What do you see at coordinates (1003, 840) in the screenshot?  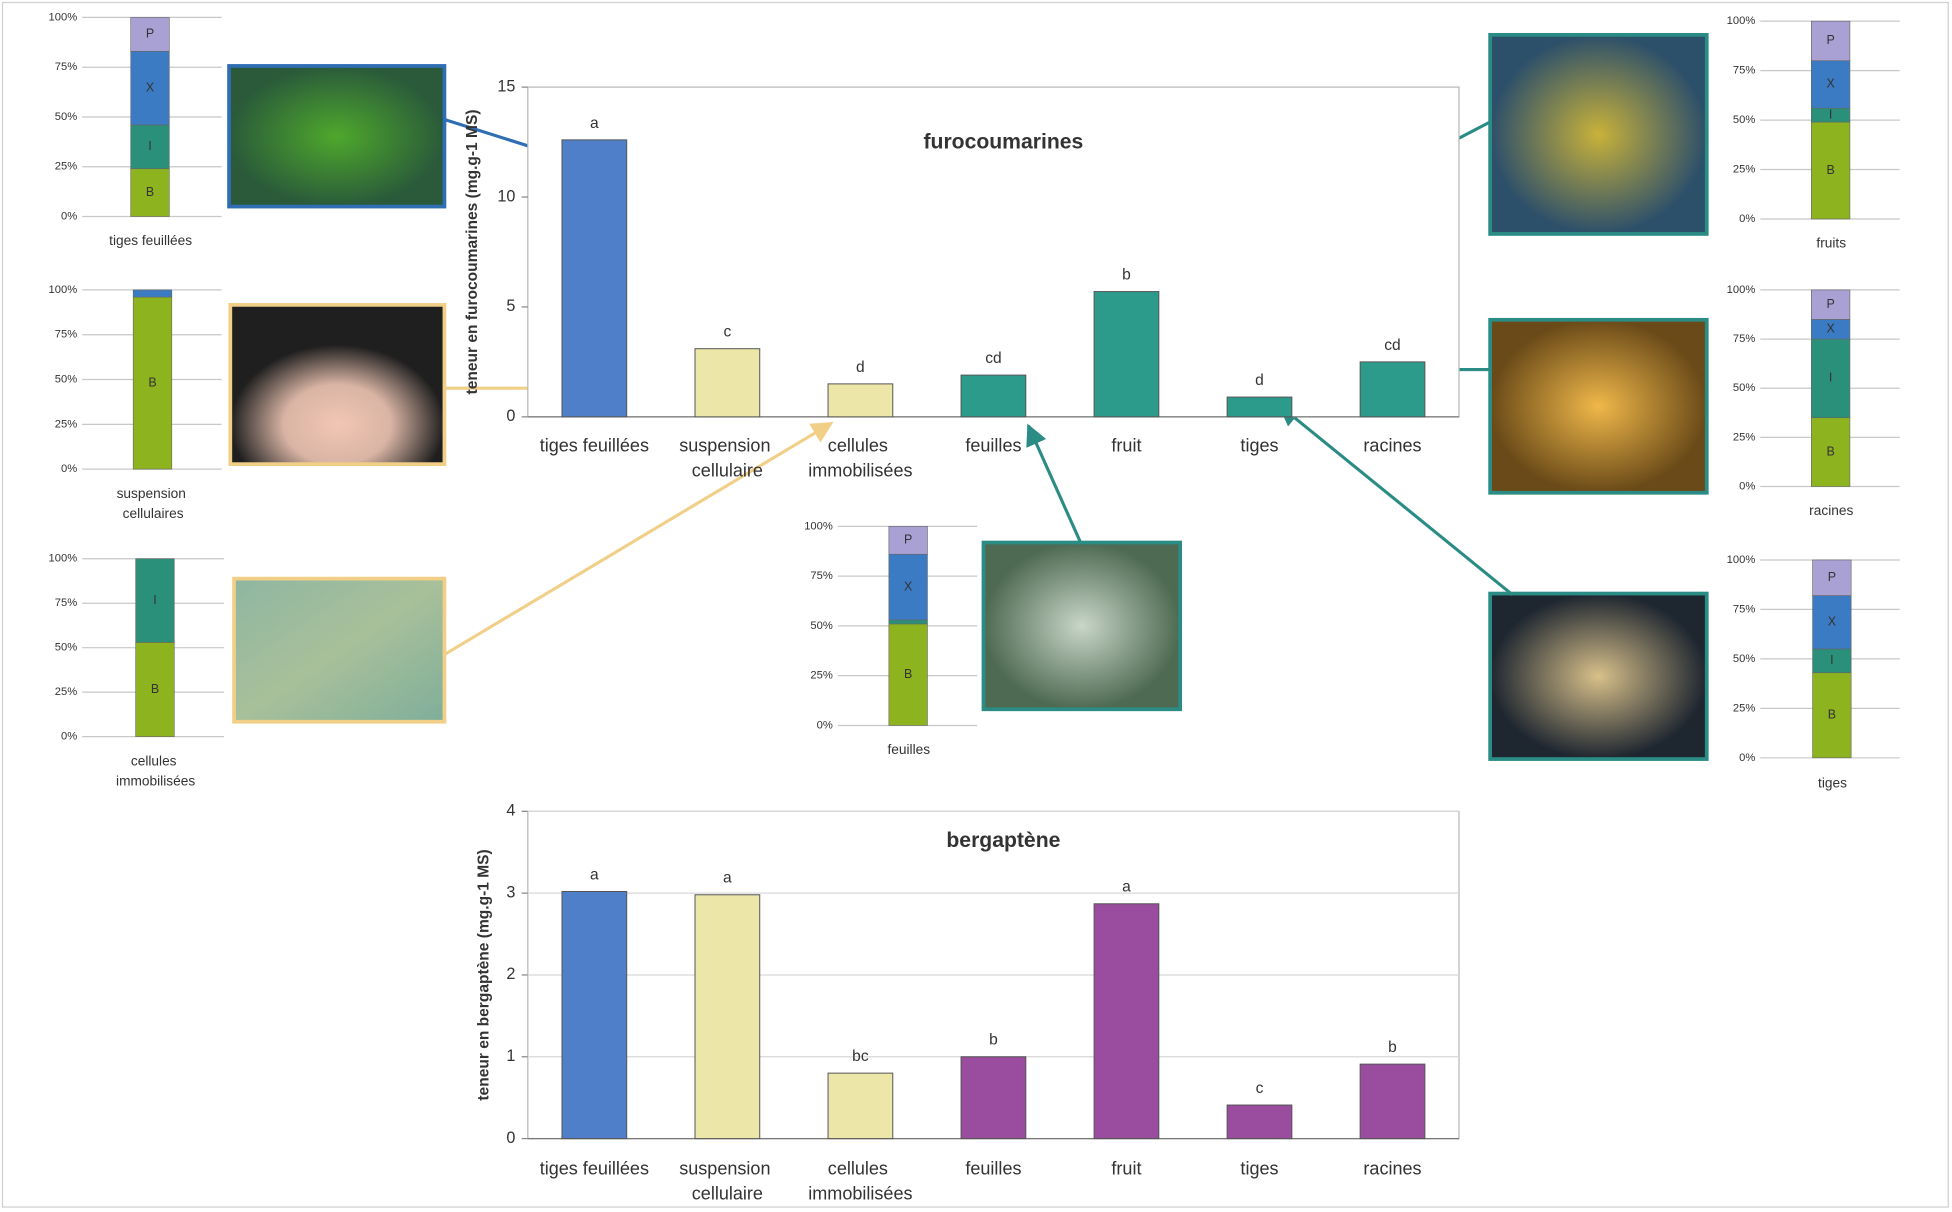 I see `chart-title: bergaptène` at bounding box center [1003, 840].